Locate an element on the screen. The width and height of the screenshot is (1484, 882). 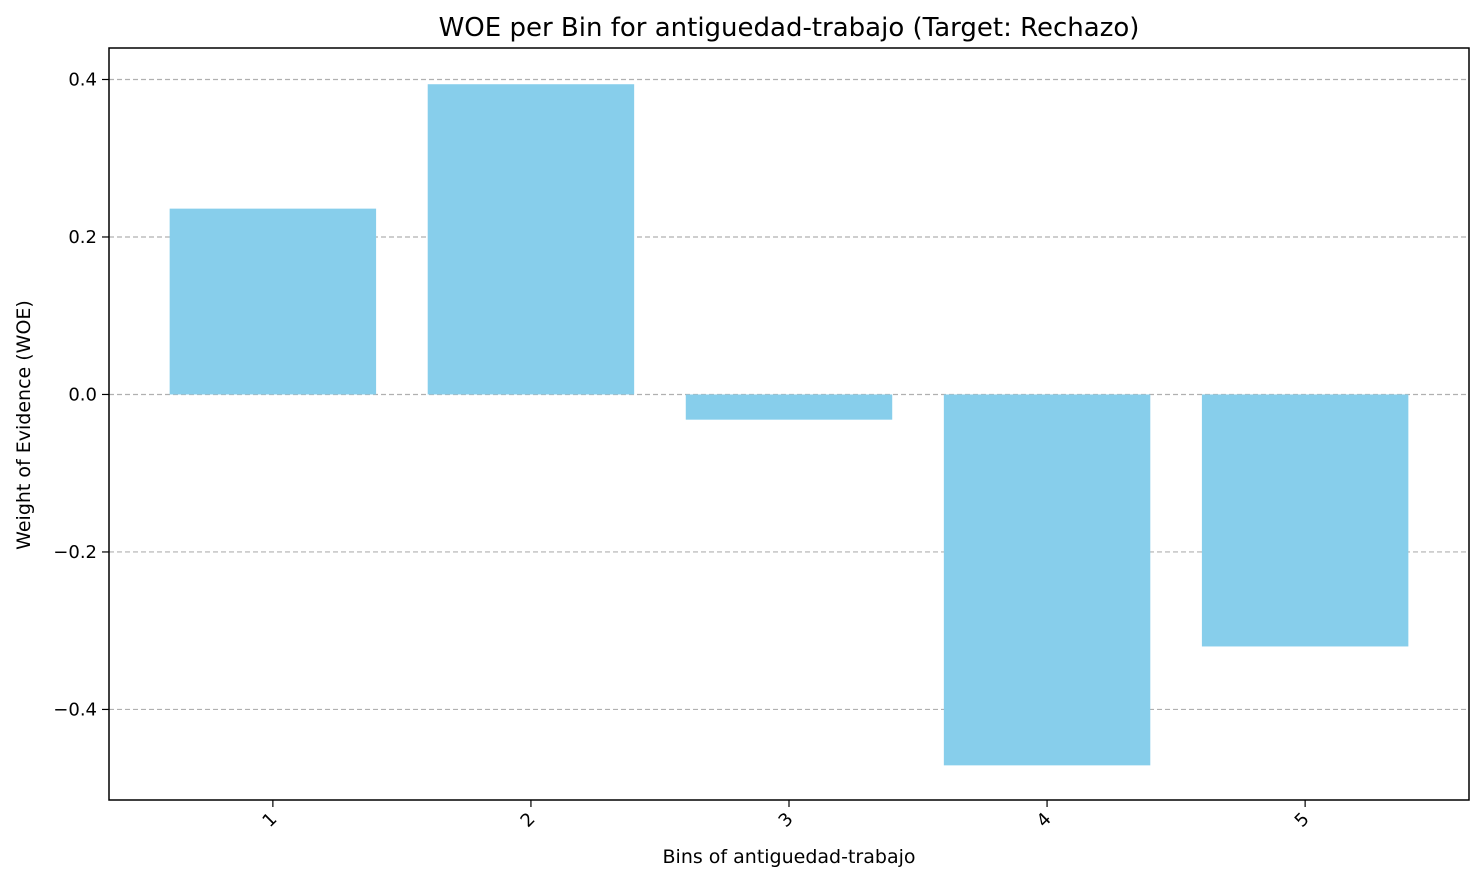
y-tick-label: −0.4 is located at coordinates (75, 709).